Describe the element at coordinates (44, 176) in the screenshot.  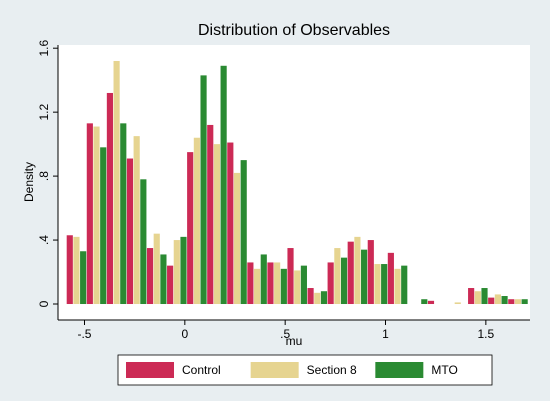
I see `y-tick-label: .8` at that location.